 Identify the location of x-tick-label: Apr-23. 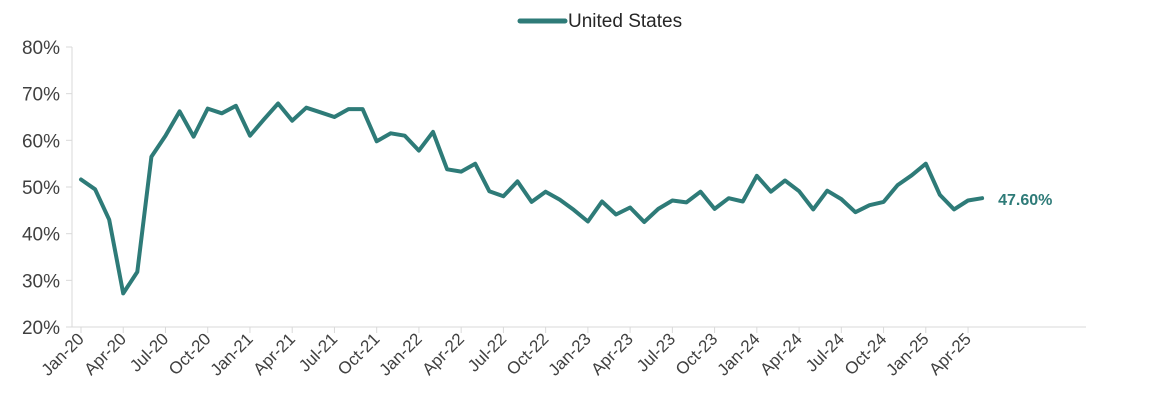
(612, 354).